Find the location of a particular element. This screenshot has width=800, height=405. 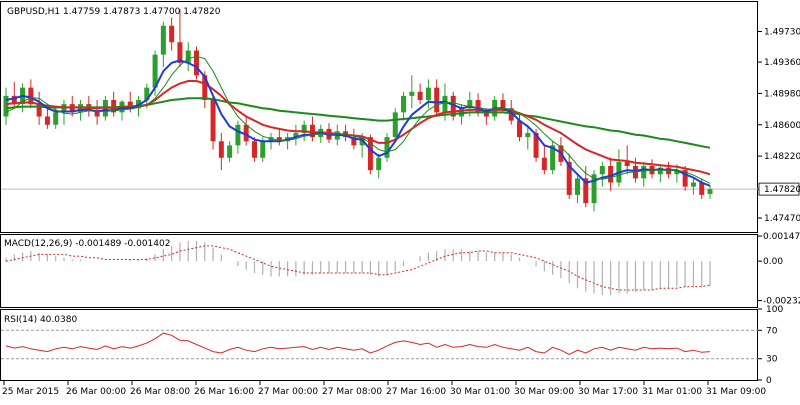

rsi-panel-title: RSI(14) 40.0380 is located at coordinates (40, 320).